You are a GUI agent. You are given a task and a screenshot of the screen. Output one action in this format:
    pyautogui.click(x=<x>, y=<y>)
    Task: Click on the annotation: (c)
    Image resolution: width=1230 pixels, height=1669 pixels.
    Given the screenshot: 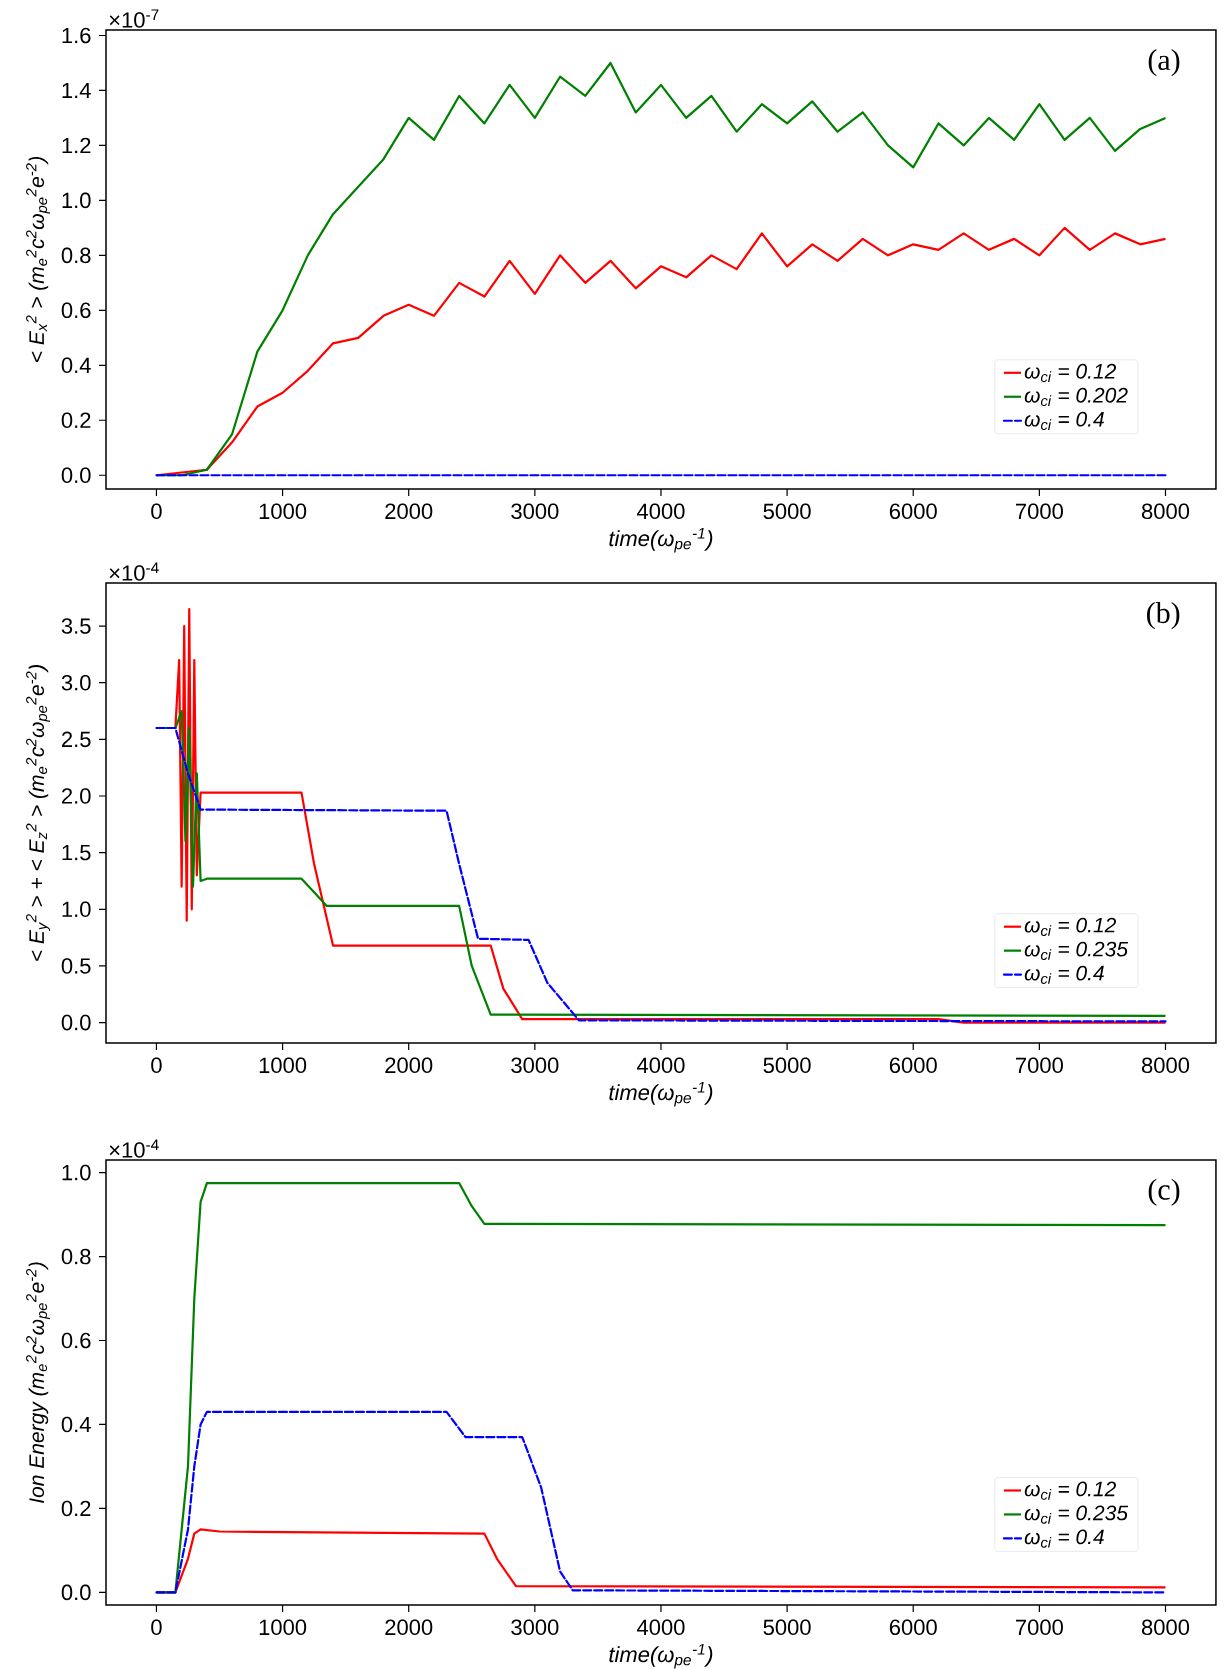 What is the action you would take?
    pyautogui.click(x=1164, y=1192)
    